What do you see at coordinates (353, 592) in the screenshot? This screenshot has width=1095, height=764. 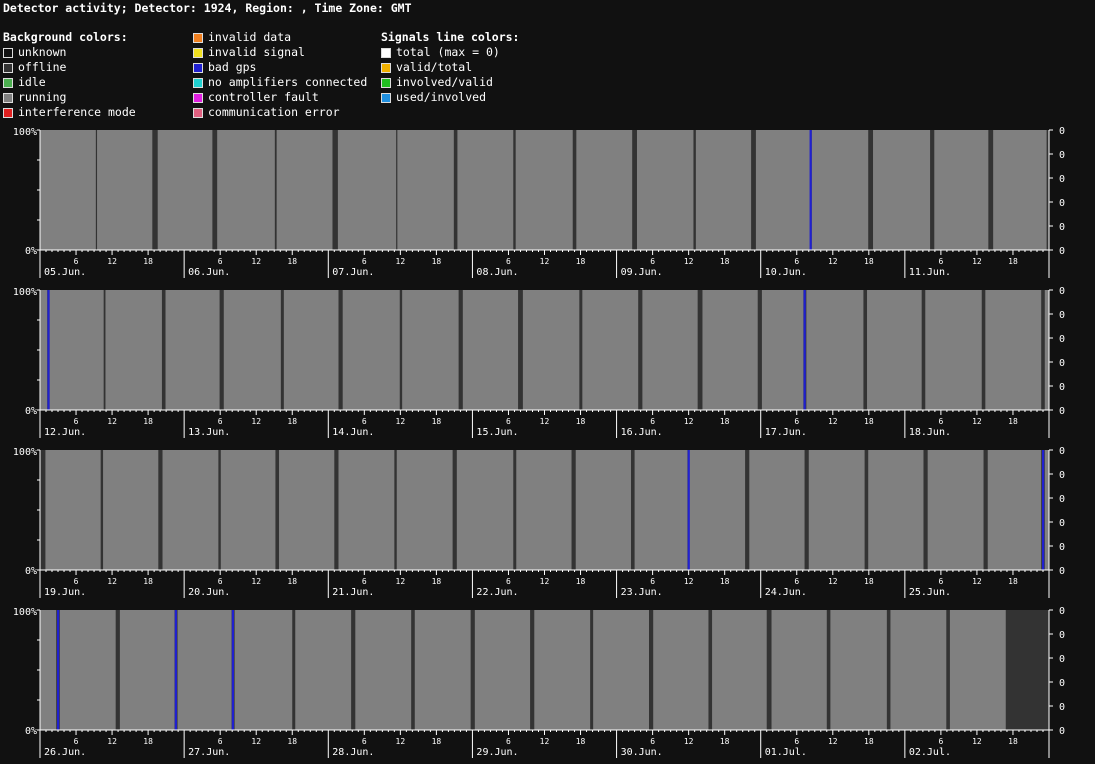 I see `day-label: 21.Jun.` at bounding box center [353, 592].